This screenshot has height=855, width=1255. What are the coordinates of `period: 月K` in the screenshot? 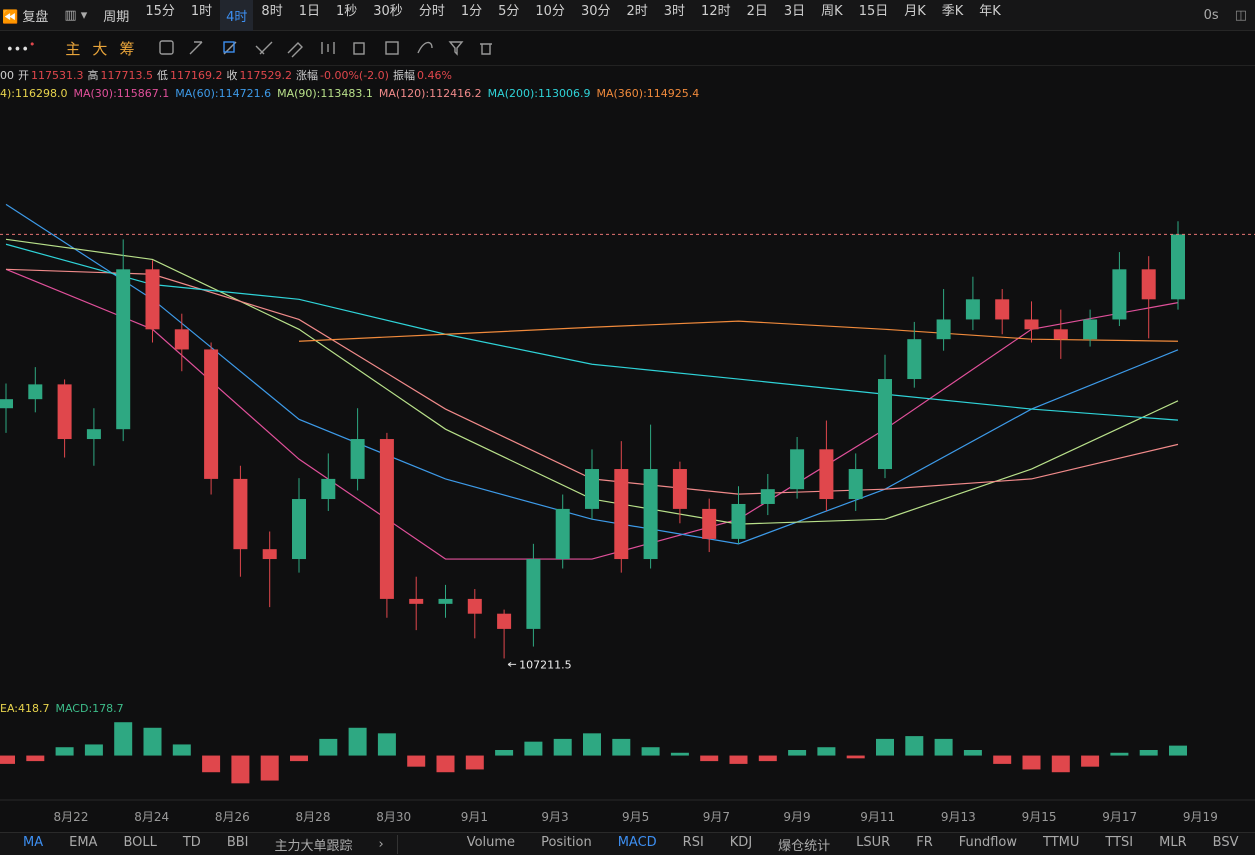 It's located at (915, 11).